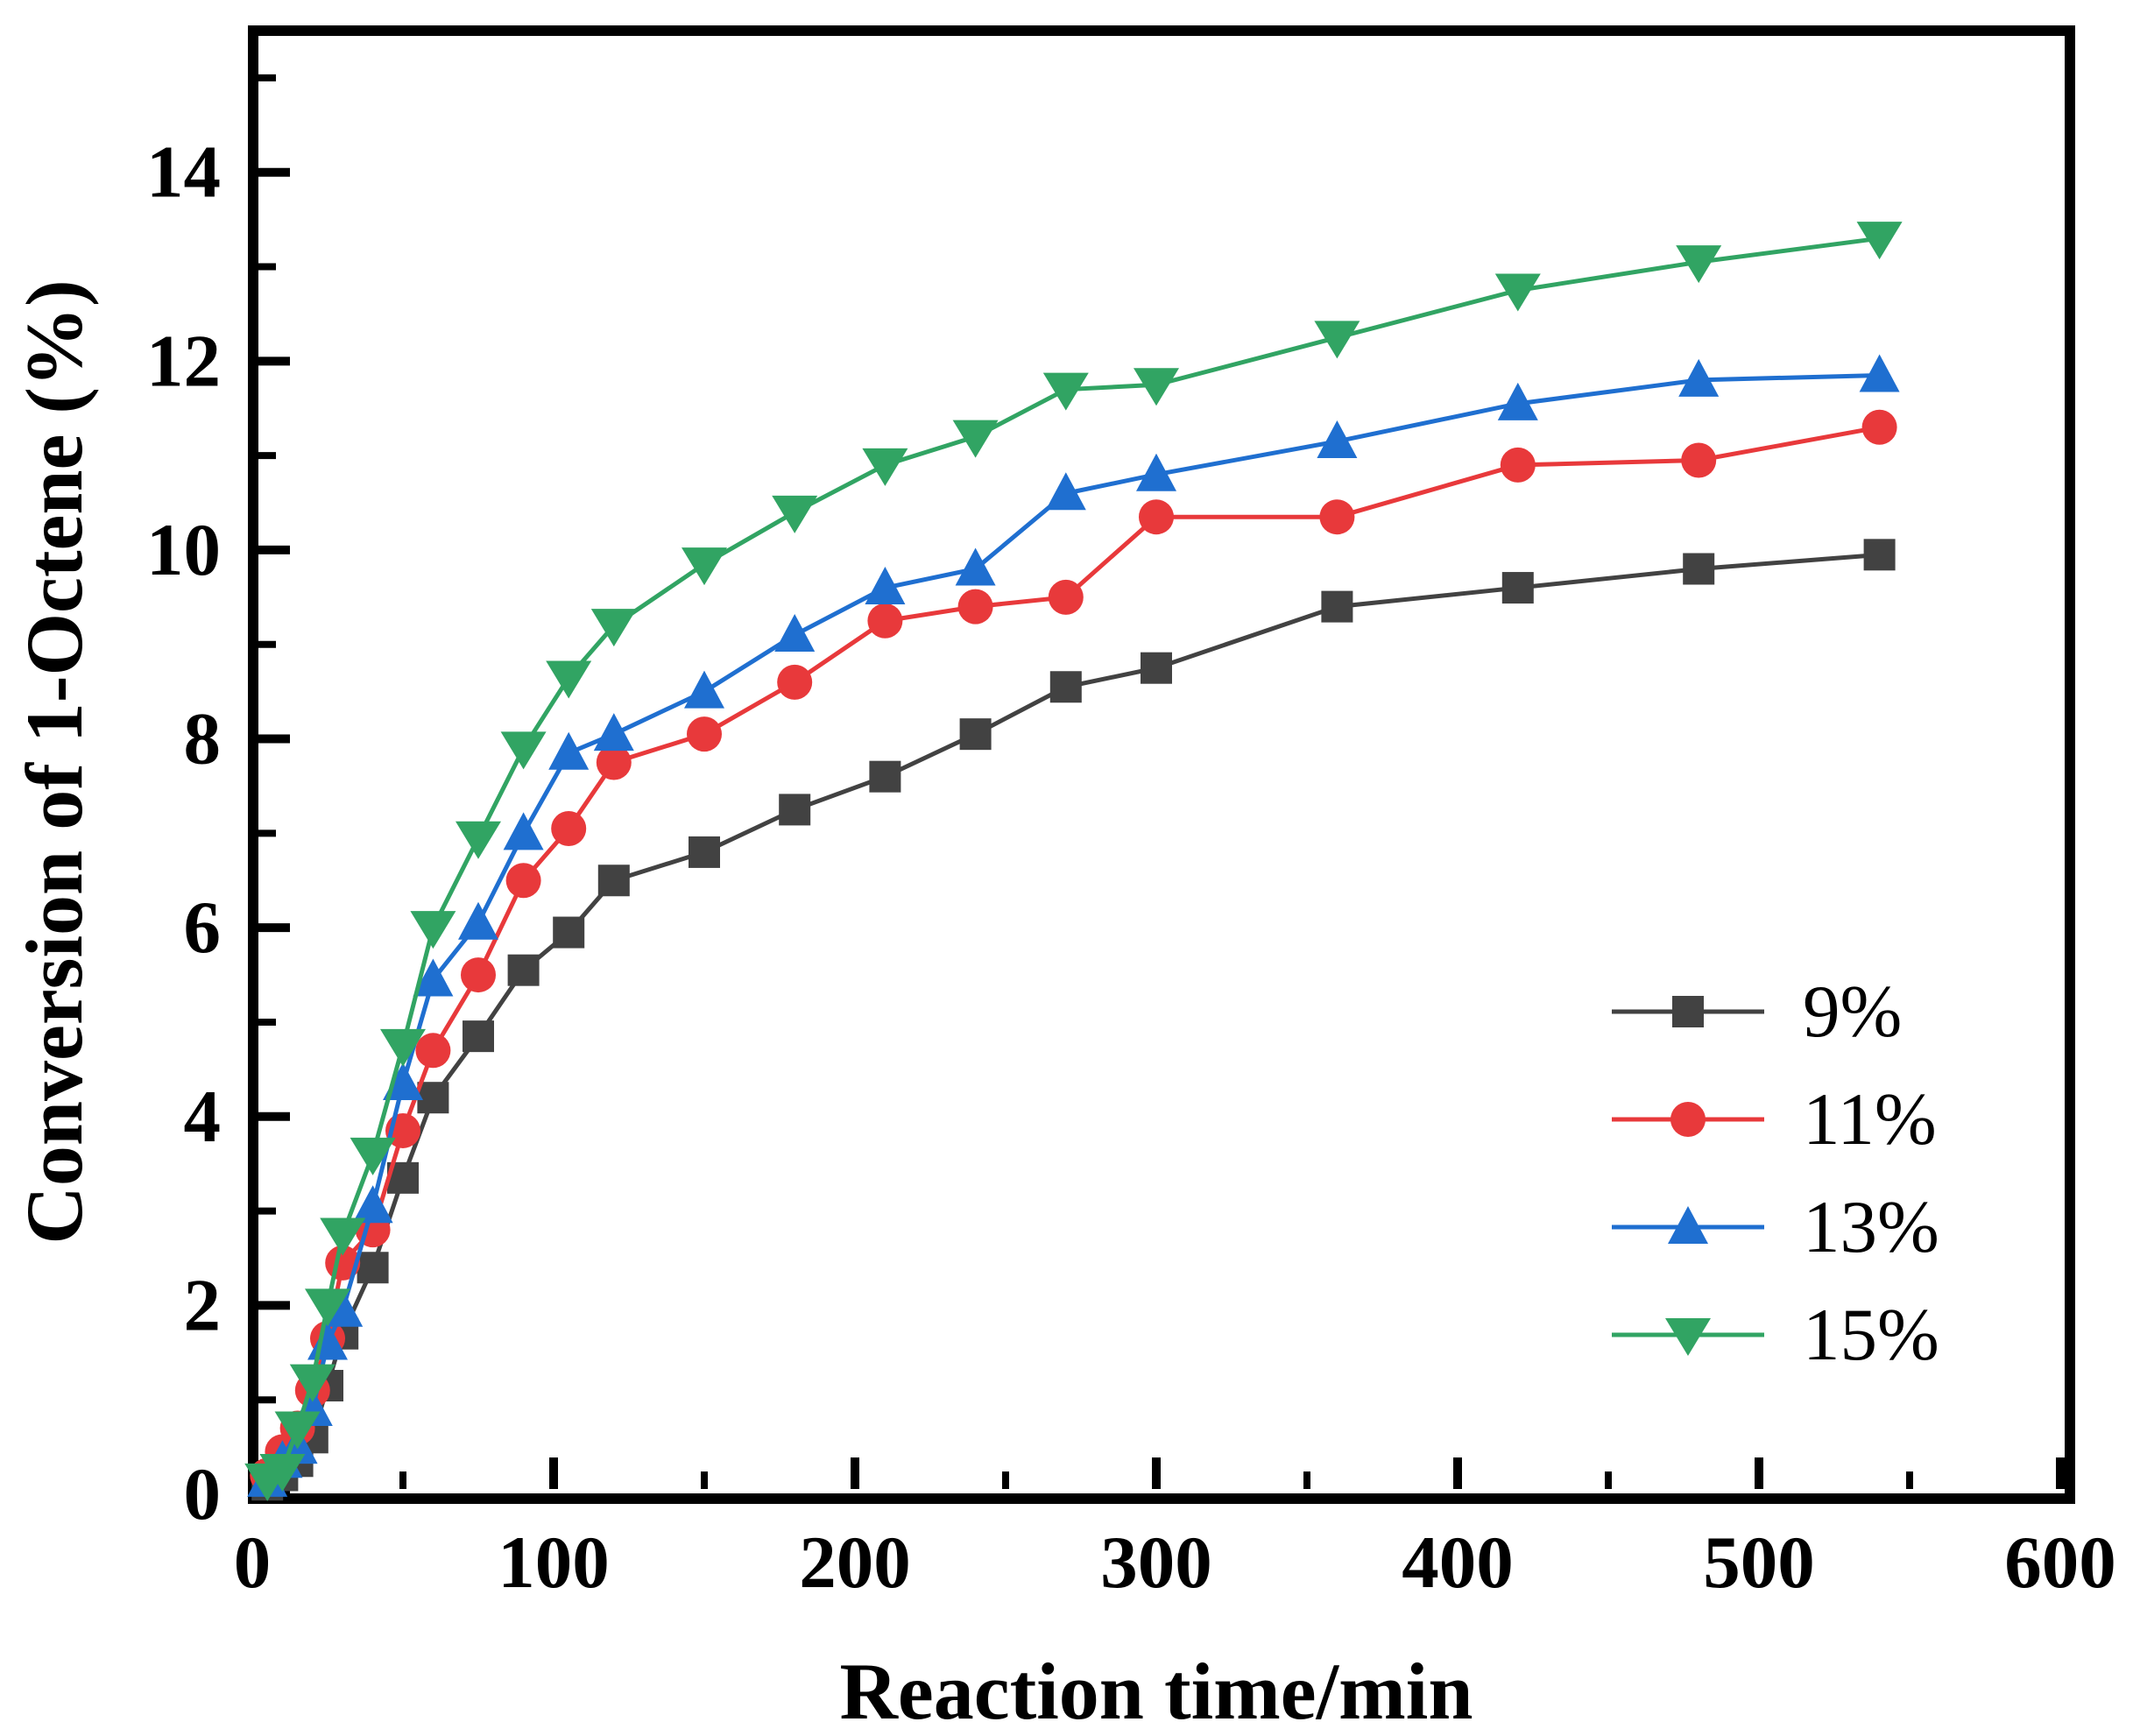  What do you see at coordinates (183, 172) in the screenshot?
I see `y-tick-label: 14` at bounding box center [183, 172].